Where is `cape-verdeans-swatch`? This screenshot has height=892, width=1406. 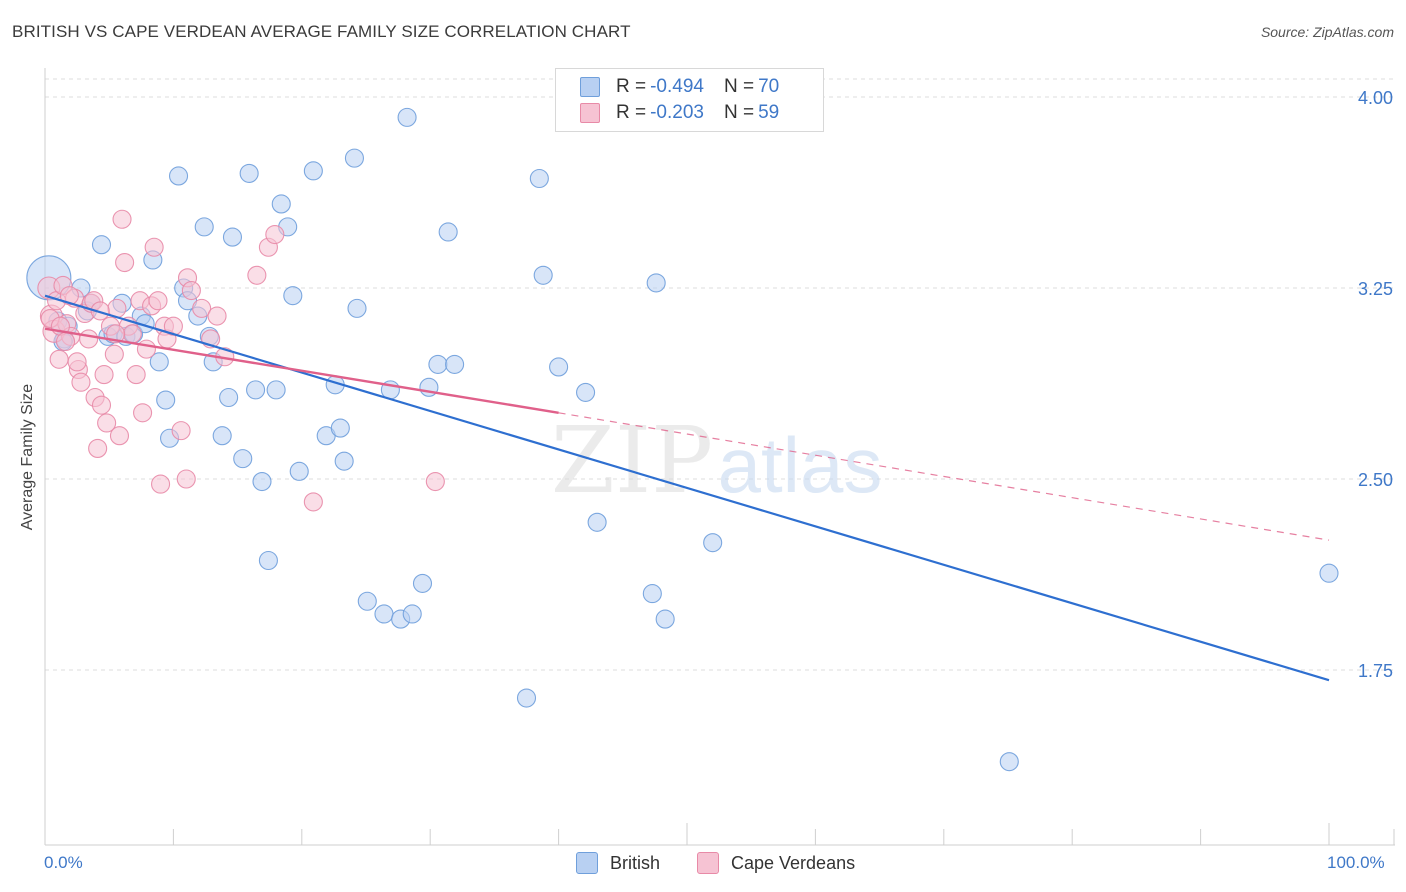
cape-verdeans-swatch is located at coordinates (590, 113).